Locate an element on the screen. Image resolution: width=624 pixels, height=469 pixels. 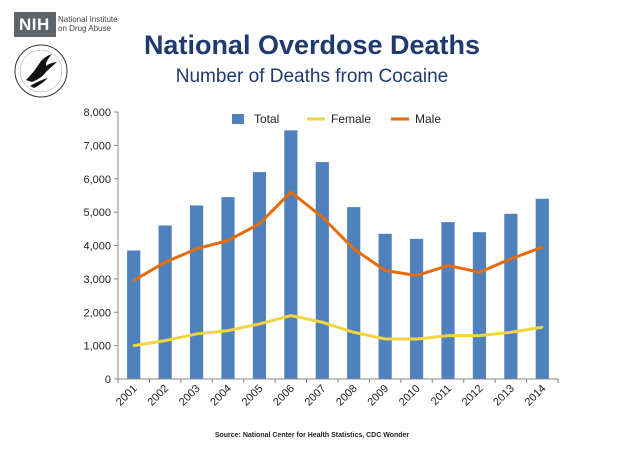
x-tick-label: 2011 is located at coordinates (441, 395).